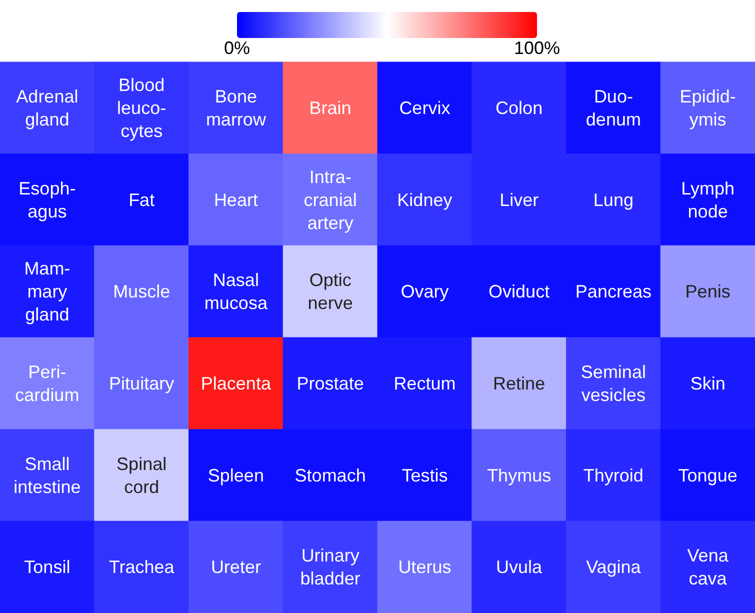 Image resolution: width=755 pixels, height=613 pixels. Describe the element at coordinates (520, 567) in the screenshot. I see `data-label: Uvula` at that location.